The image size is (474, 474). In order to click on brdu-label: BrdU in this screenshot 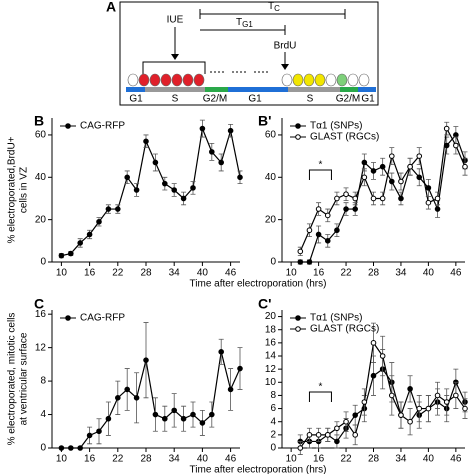, I will do `click(285, 46)`.